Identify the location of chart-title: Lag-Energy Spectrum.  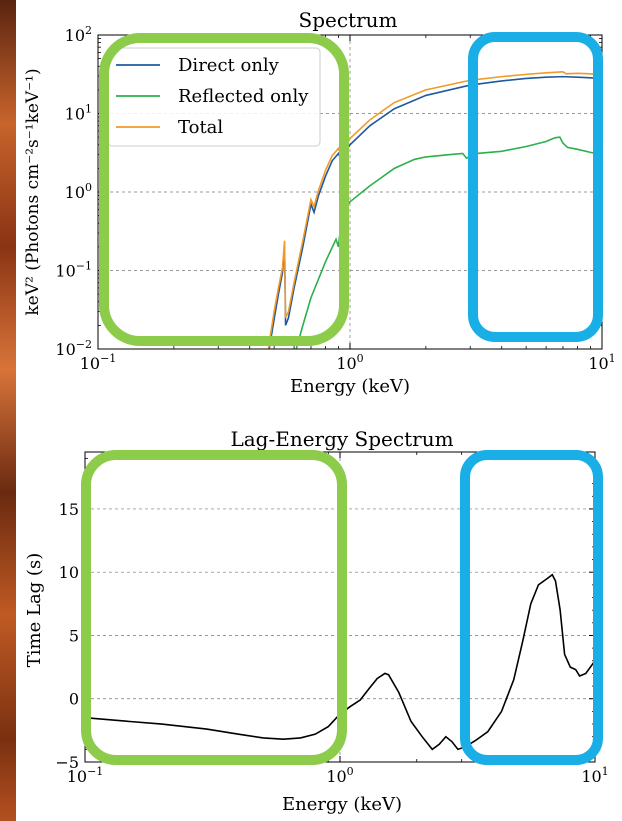
(341, 439).